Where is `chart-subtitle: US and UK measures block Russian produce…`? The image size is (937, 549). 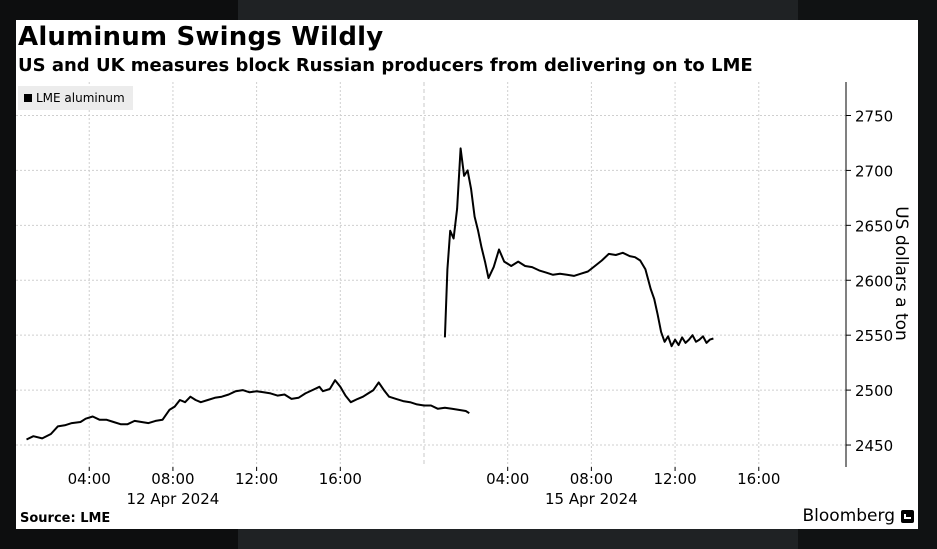 chart-subtitle: US and UK measures block Russian produce… is located at coordinates (385, 65).